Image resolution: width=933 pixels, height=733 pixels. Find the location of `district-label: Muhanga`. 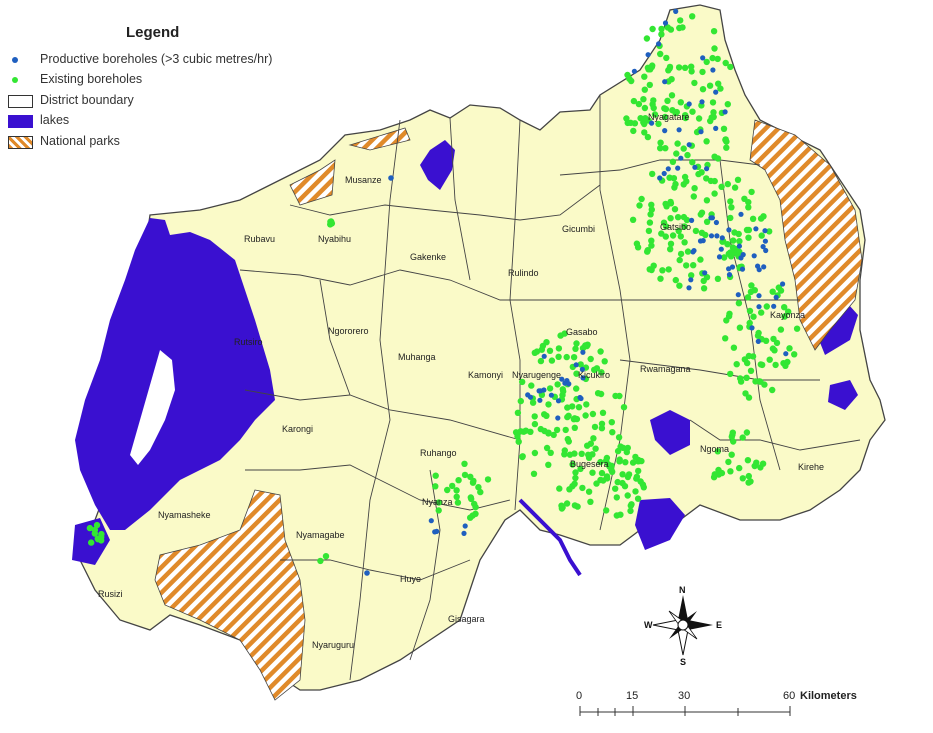

district-label: Muhanga is located at coordinates (417, 357).